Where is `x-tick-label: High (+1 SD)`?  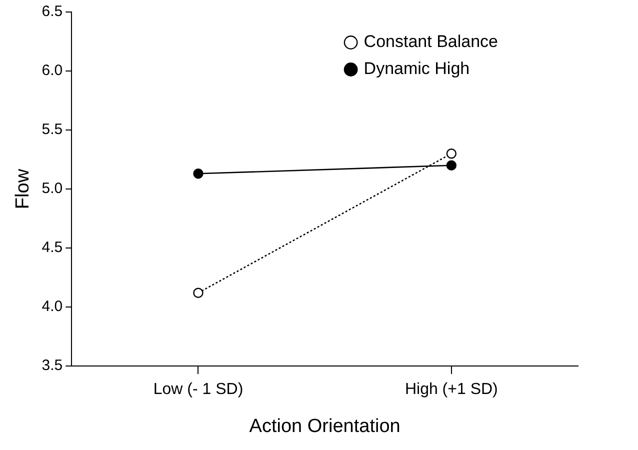
x-tick-label: High (+1 SD) is located at coordinates (451, 389).